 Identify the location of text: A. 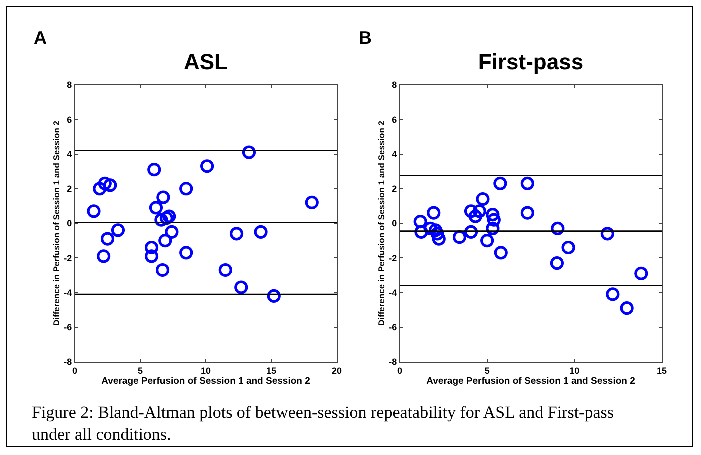
(40, 38).